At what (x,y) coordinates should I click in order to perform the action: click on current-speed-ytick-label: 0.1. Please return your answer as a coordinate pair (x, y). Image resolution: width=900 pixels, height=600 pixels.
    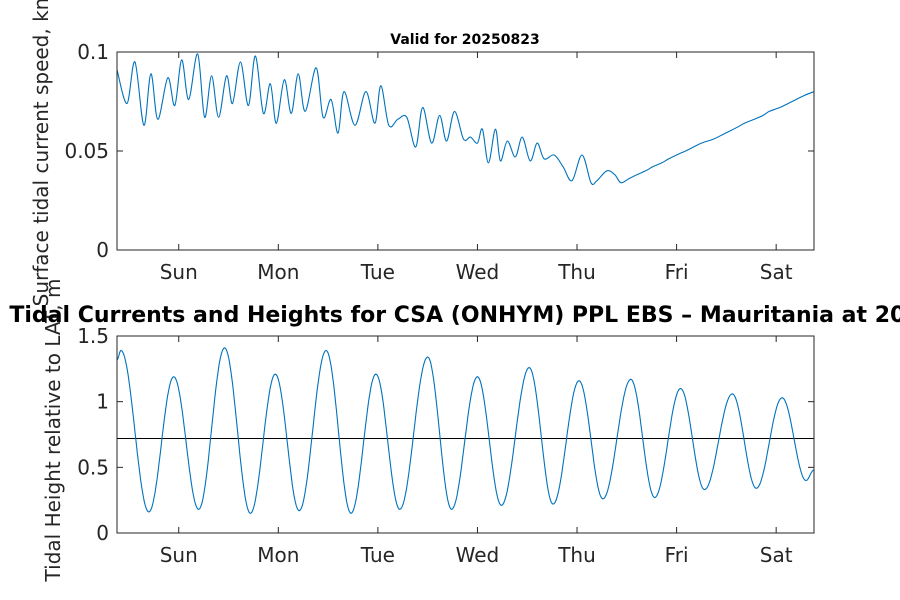
    Looking at the image, I should click on (93, 52).